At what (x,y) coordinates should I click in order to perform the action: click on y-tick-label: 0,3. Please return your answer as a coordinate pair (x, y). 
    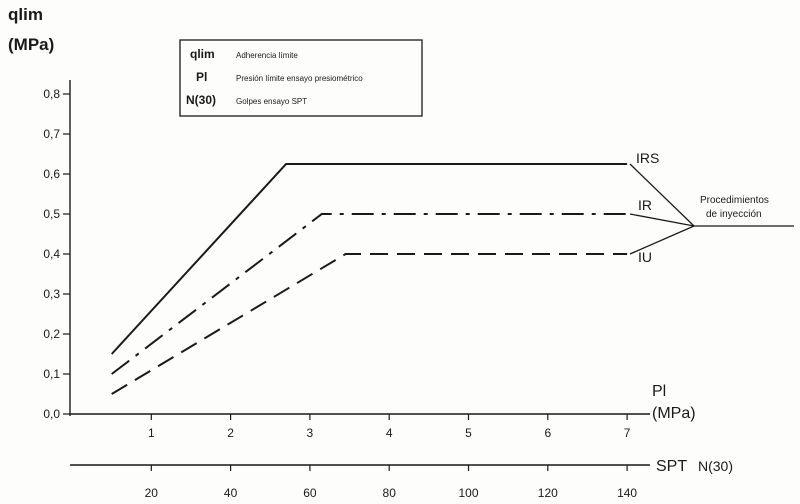
    Looking at the image, I should click on (51, 294).